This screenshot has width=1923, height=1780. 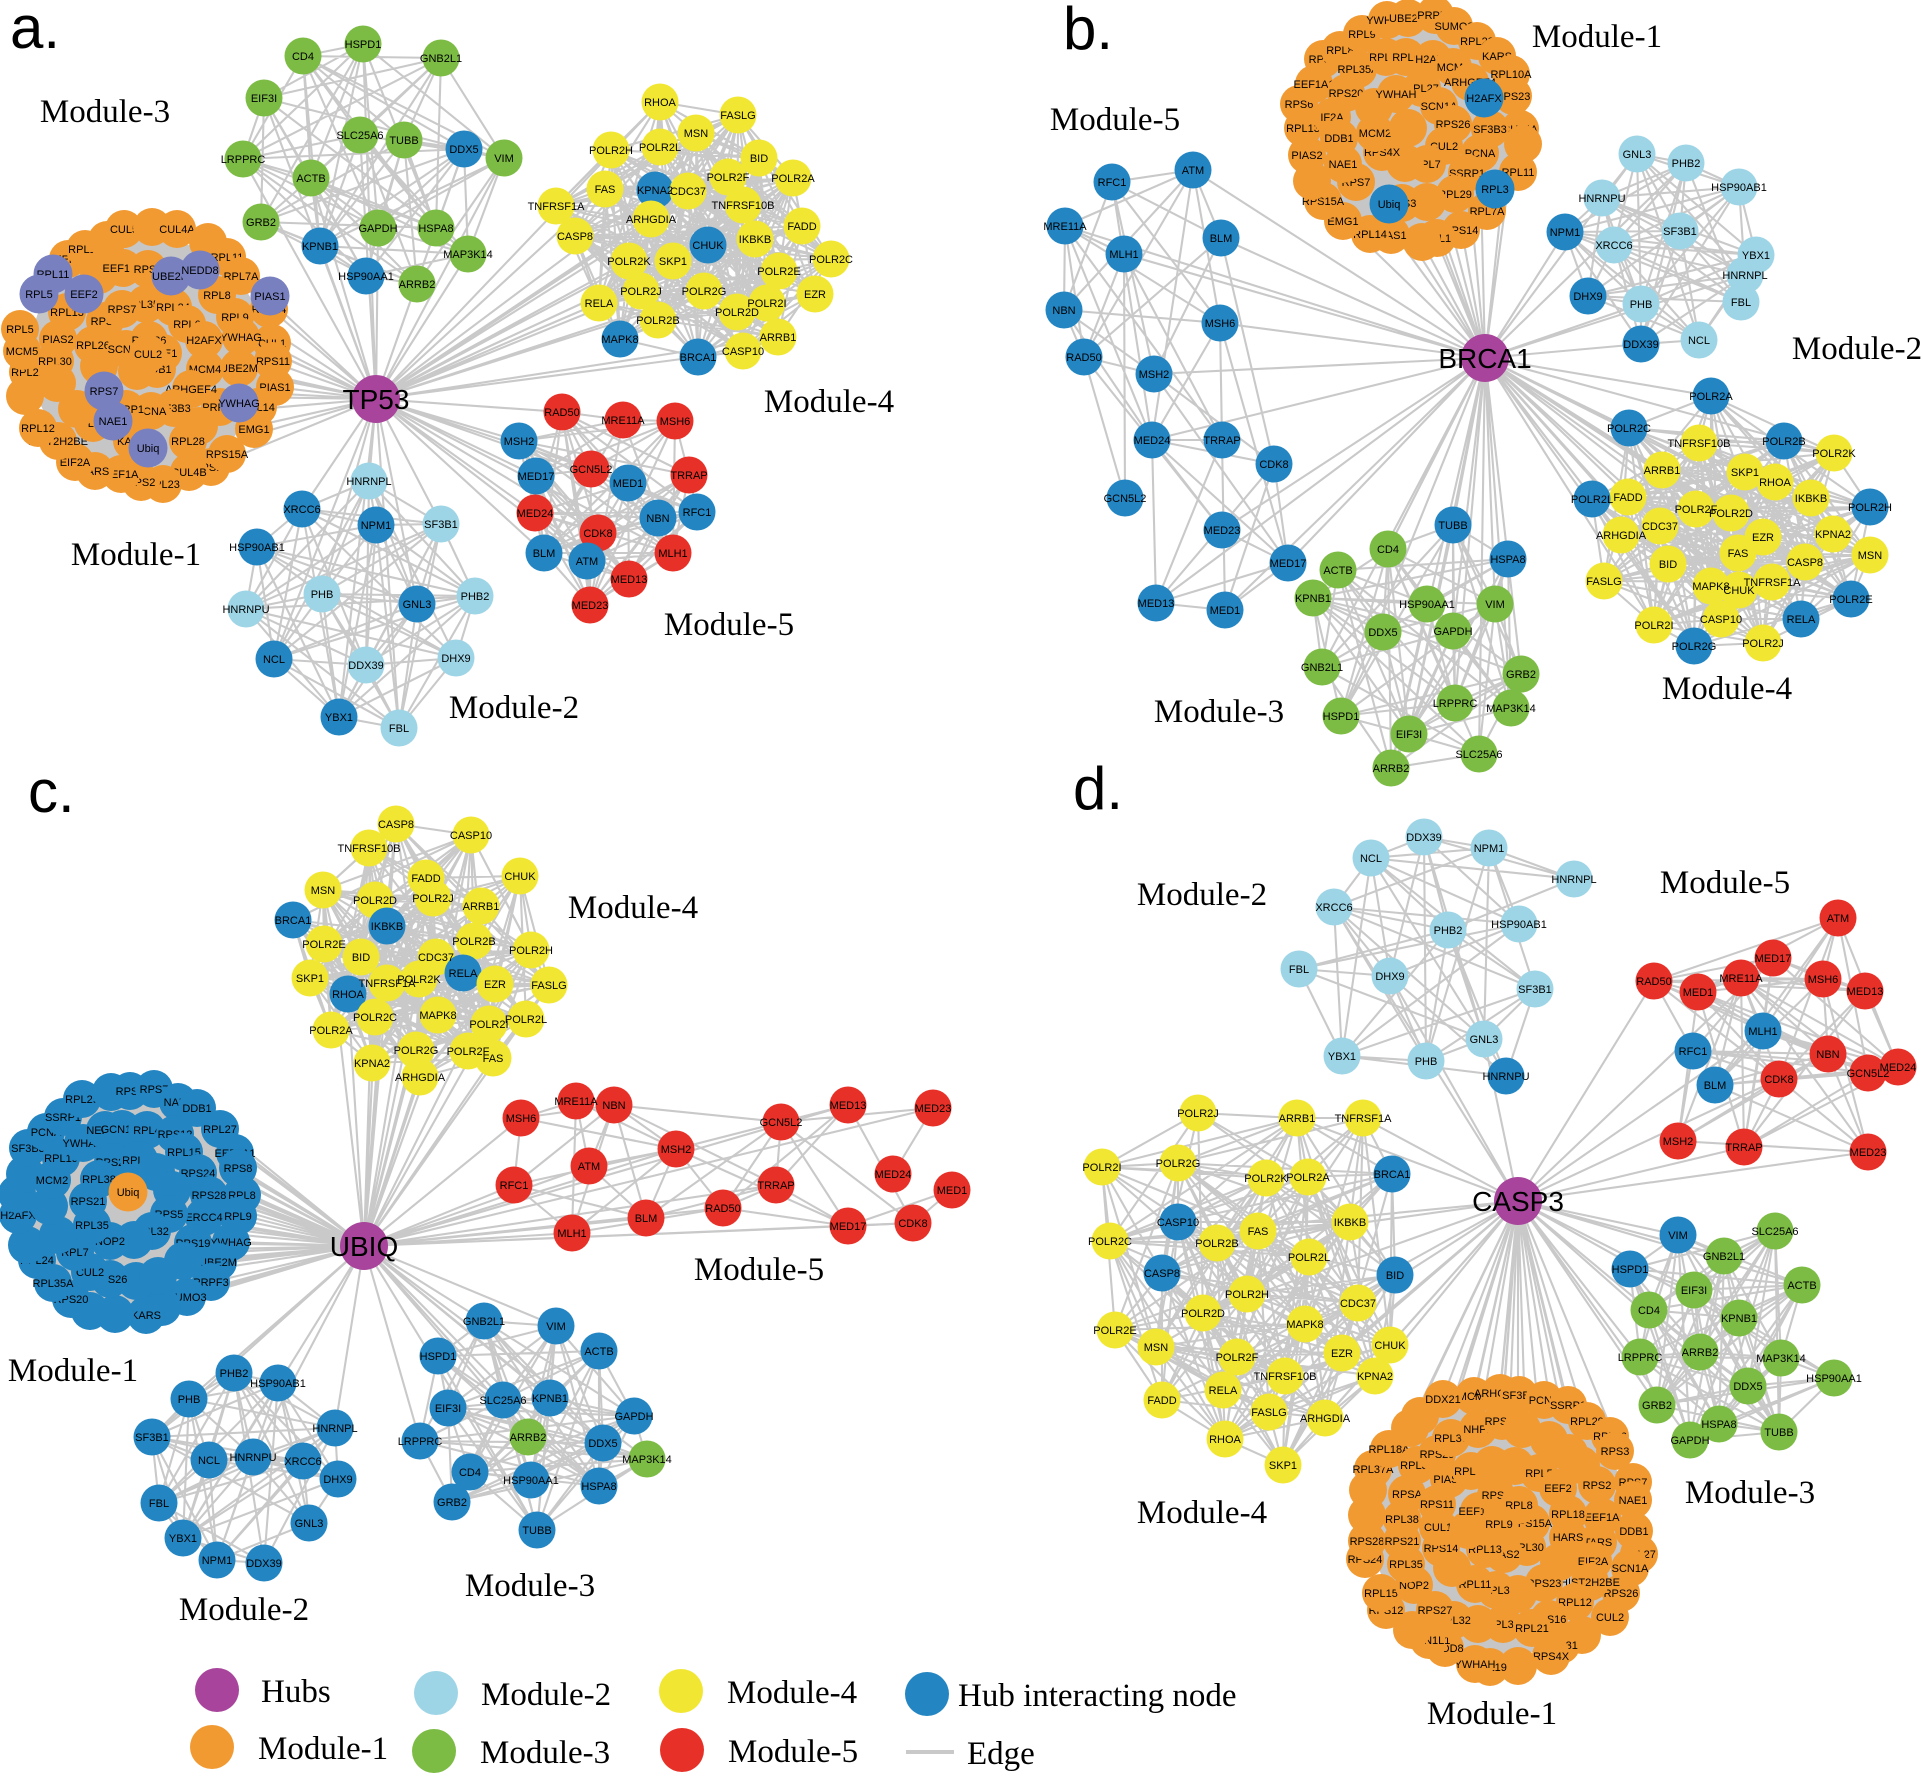 I want to click on svg-text: RPL5, so click(x=20, y=330).